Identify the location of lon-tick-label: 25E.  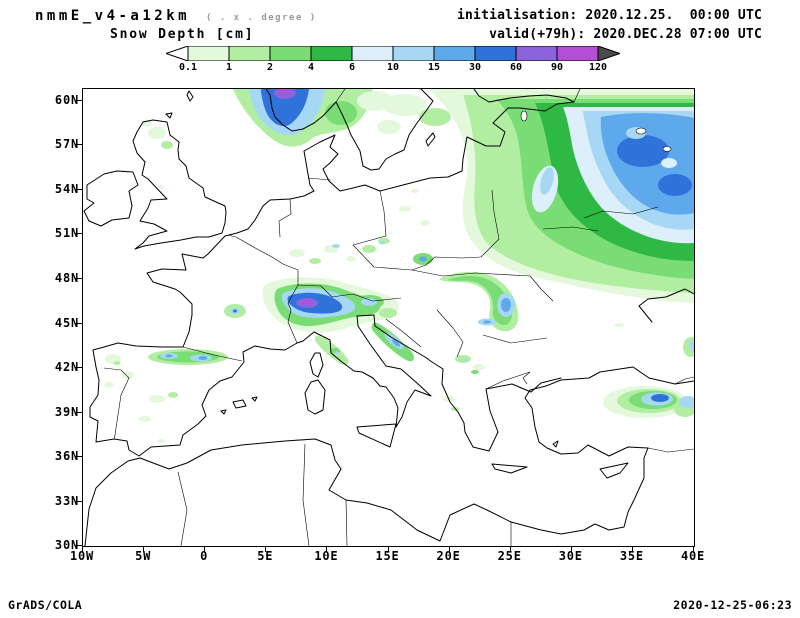
(509, 556).